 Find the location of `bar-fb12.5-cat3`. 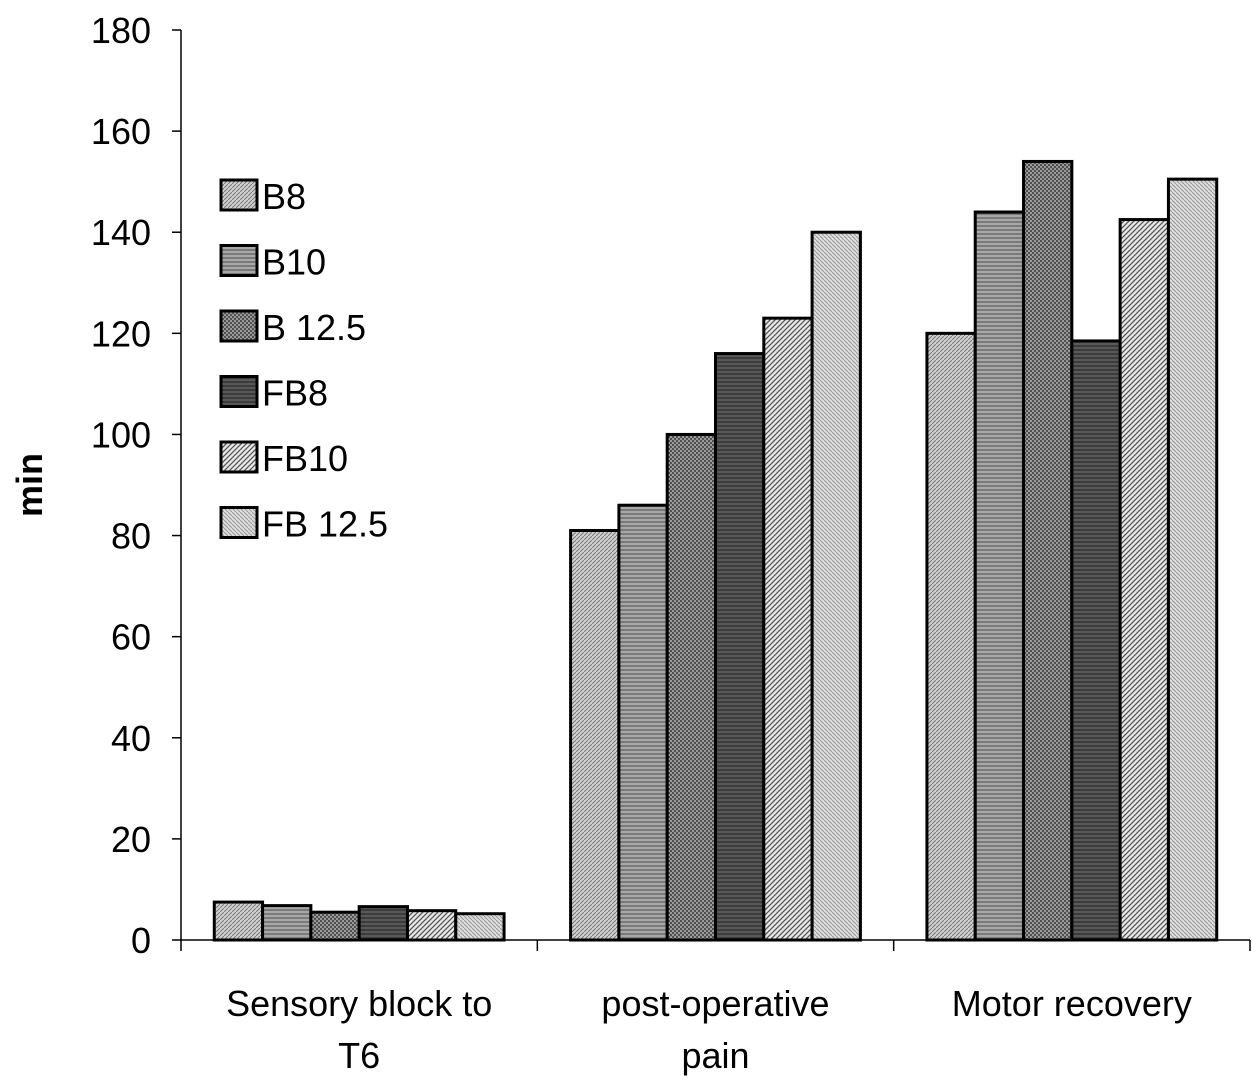

bar-fb12.5-cat3 is located at coordinates (1192, 559).